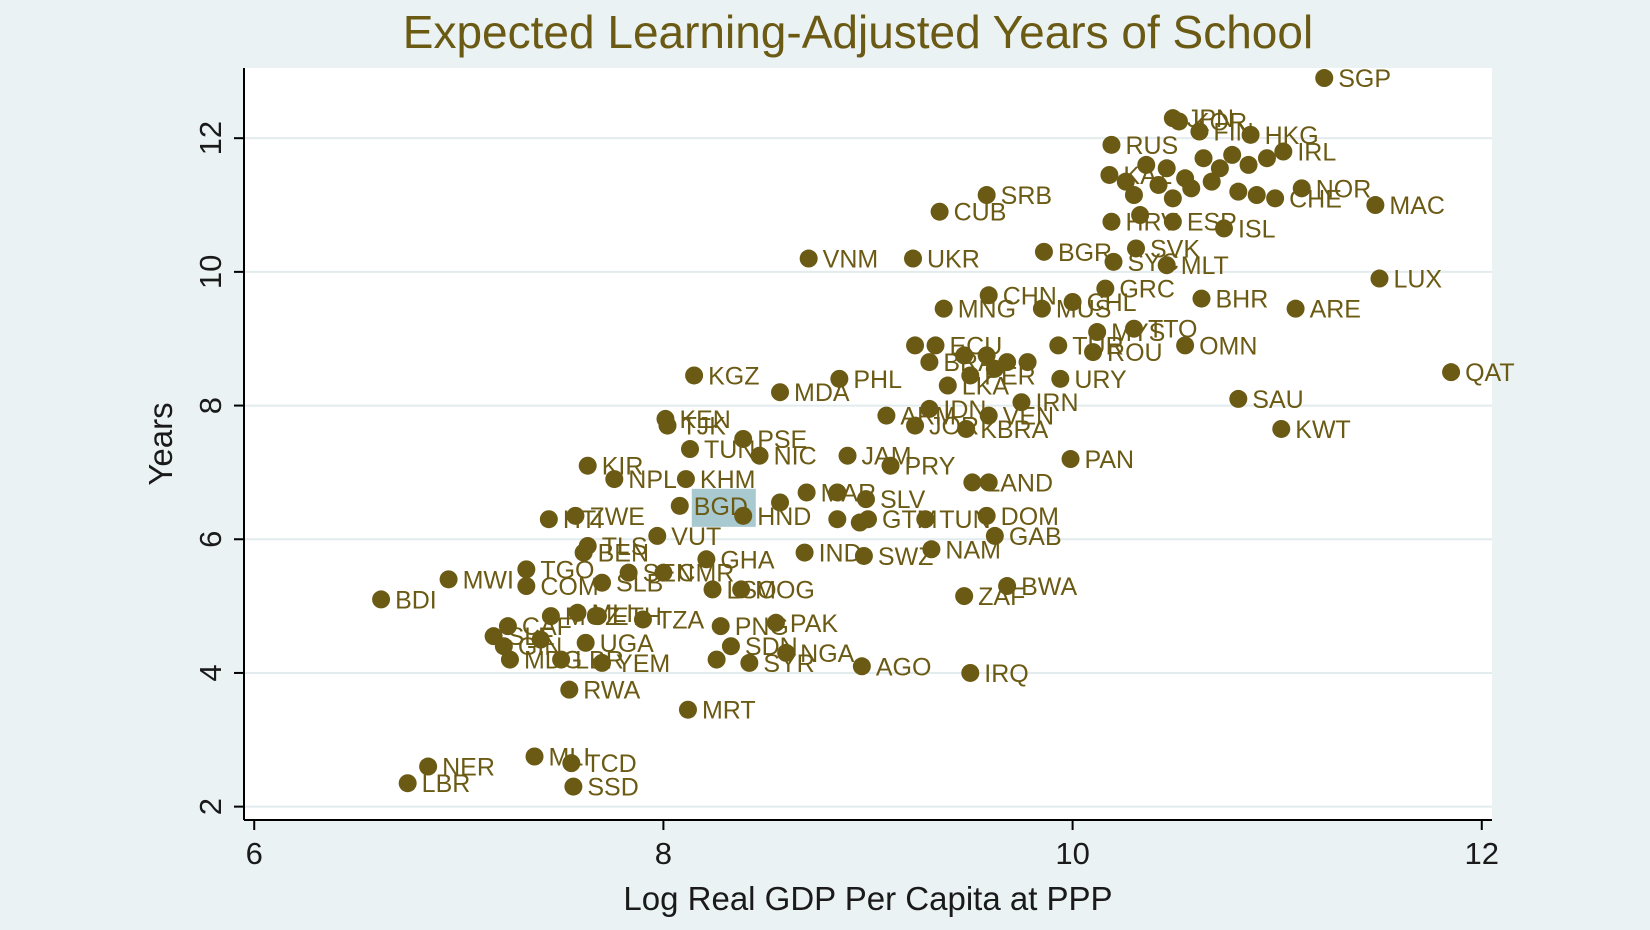  I want to click on point-label: TCD, so click(610, 764).